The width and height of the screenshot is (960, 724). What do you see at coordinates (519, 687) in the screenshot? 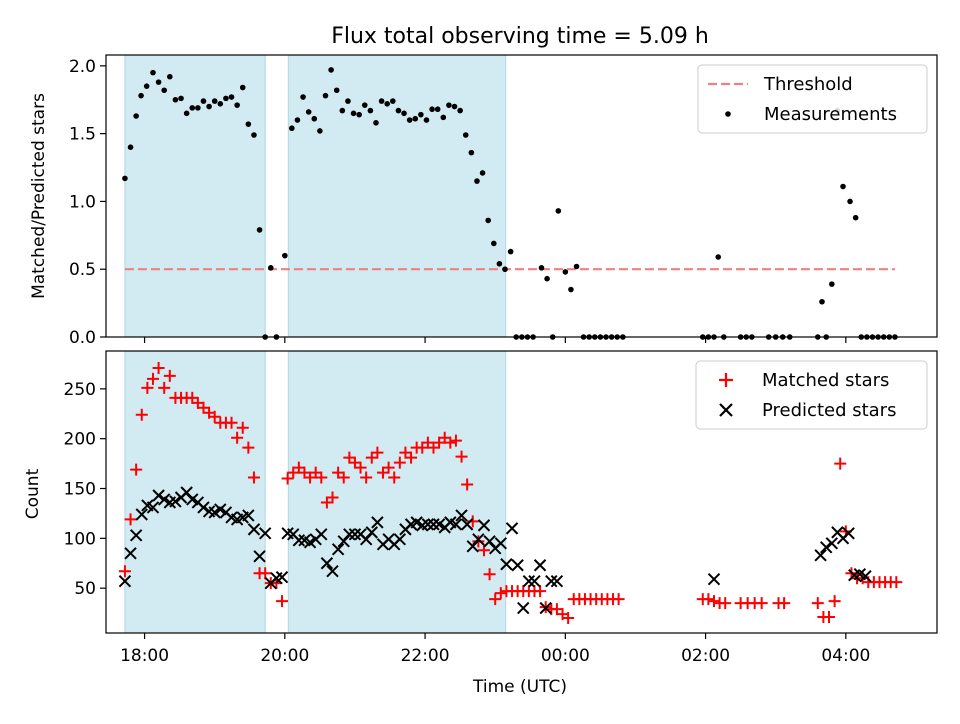
I see `x-axis-label: Time (UTC)` at bounding box center [519, 687].